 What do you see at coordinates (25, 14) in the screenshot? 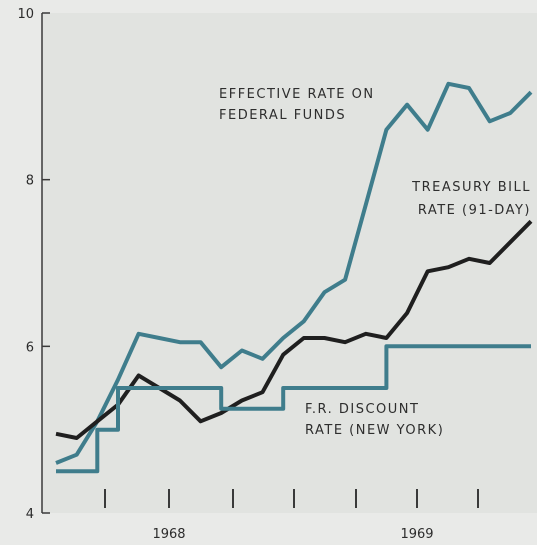
I see `y-tick-label: 10` at bounding box center [25, 14].